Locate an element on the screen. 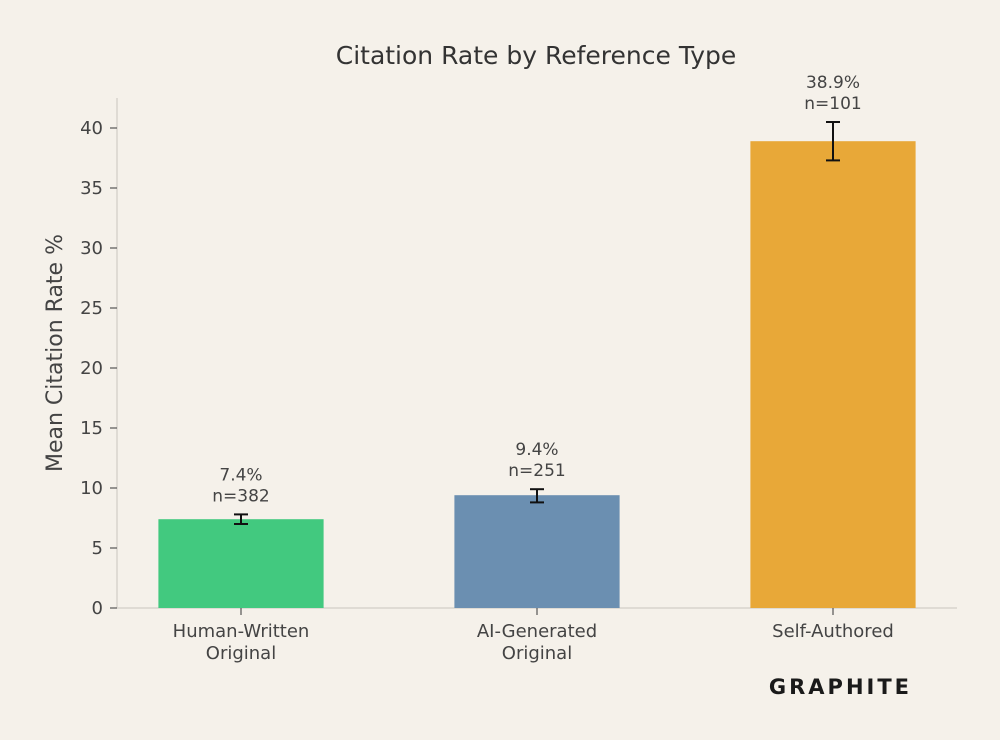  y-tick-label: 5 is located at coordinates (97, 548).